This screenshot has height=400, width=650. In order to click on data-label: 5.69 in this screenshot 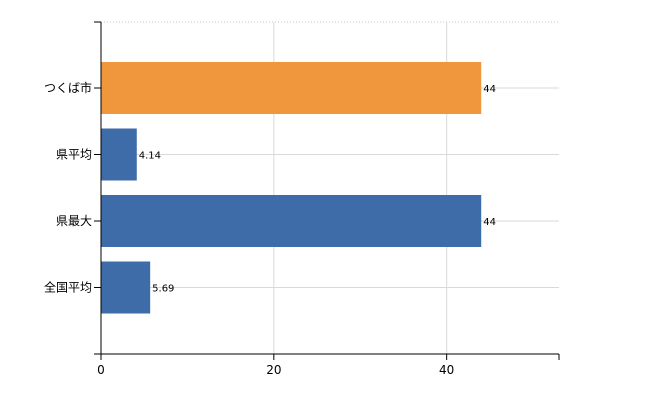, I will do `click(163, 289)`.